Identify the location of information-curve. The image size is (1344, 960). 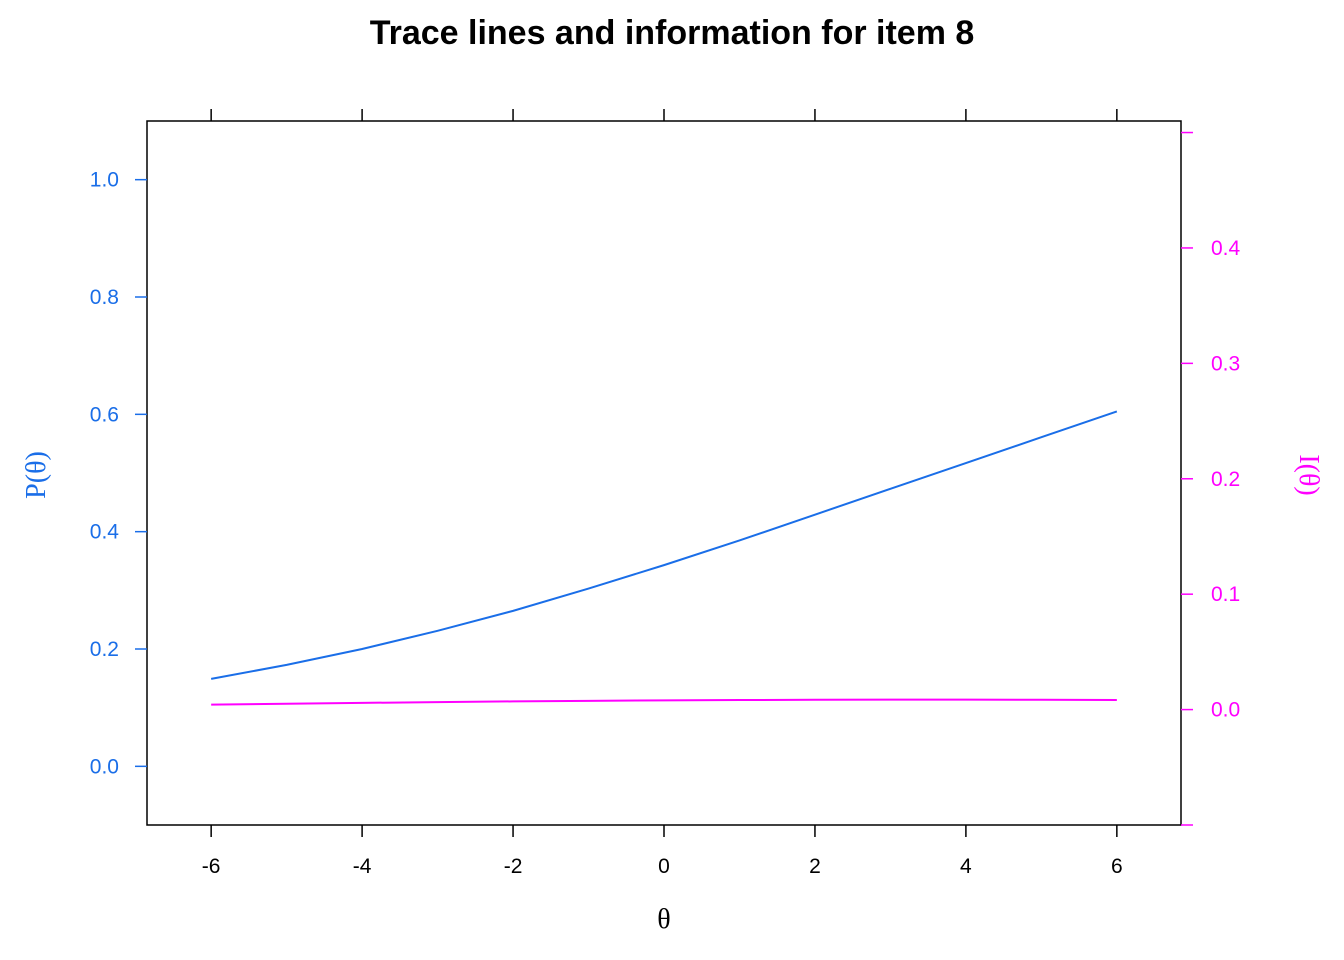
(664, 702).